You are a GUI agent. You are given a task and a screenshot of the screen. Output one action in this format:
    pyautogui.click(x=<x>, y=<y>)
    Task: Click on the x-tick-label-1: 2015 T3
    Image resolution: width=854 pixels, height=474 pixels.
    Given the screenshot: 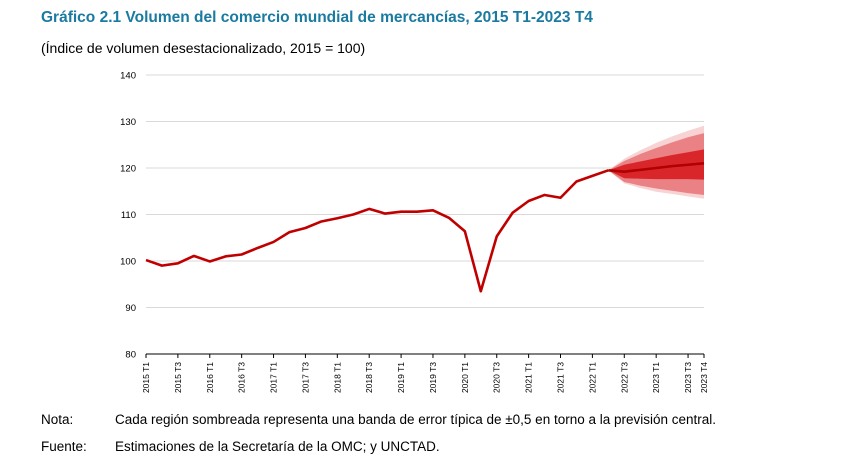 What is the action you would take?
    pyautogui.click(x=178, y=377)
    